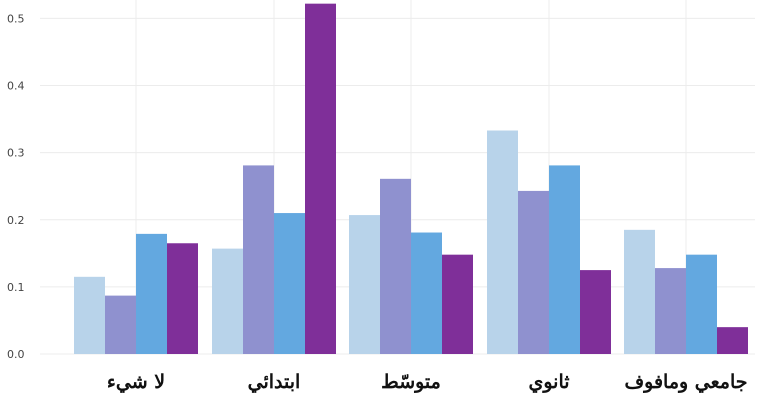 This screenshot has width=761, height=397. What do you see at coordinates (274, 382) in the screenshot?
I see `x-tick-label: ابتدائي` at bounding box center [274, 382].